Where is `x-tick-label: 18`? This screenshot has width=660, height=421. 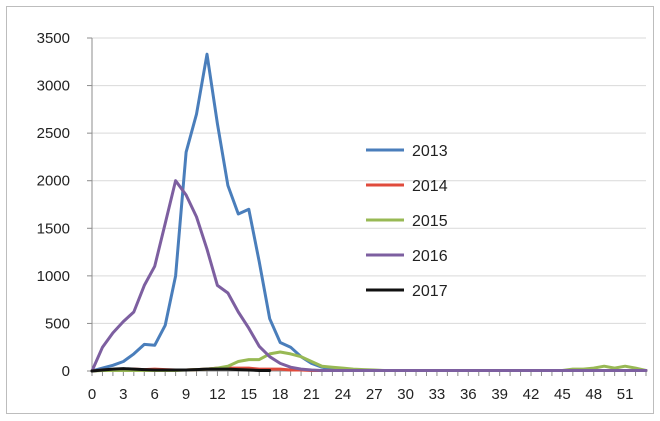 x-tick-label: 18 is located at coordinates (280, 394).